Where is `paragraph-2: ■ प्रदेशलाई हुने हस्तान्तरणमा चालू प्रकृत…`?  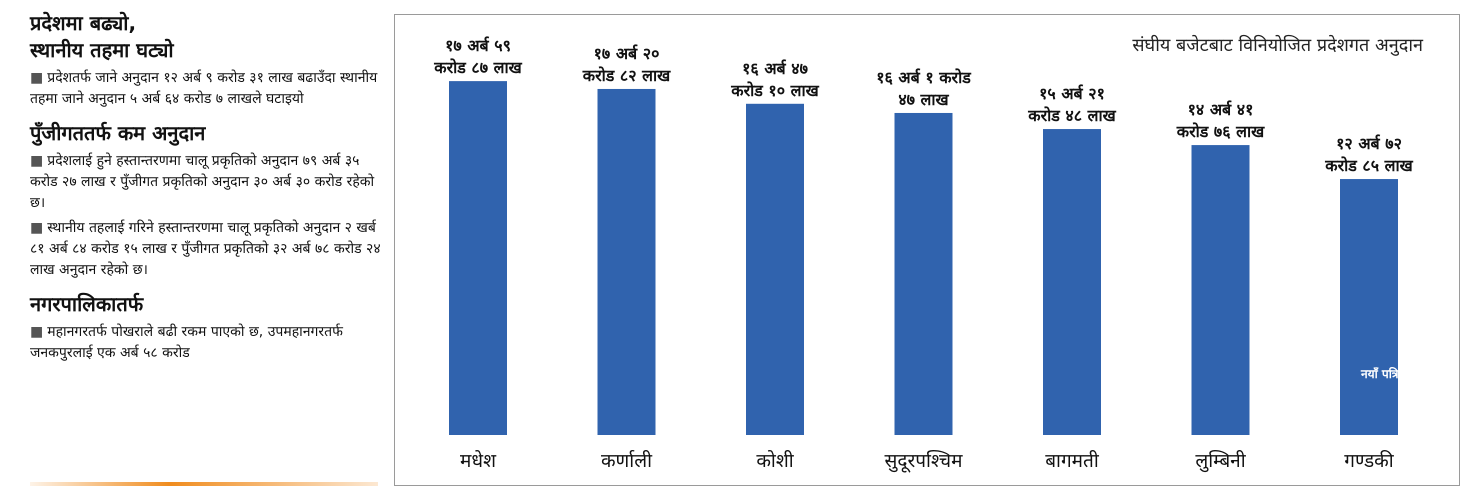
paragraph-2: ■ प्रदेशलाई हुने हस्तान्तरणमा चालू प्रकृत… is located at coordinates (206, 182).